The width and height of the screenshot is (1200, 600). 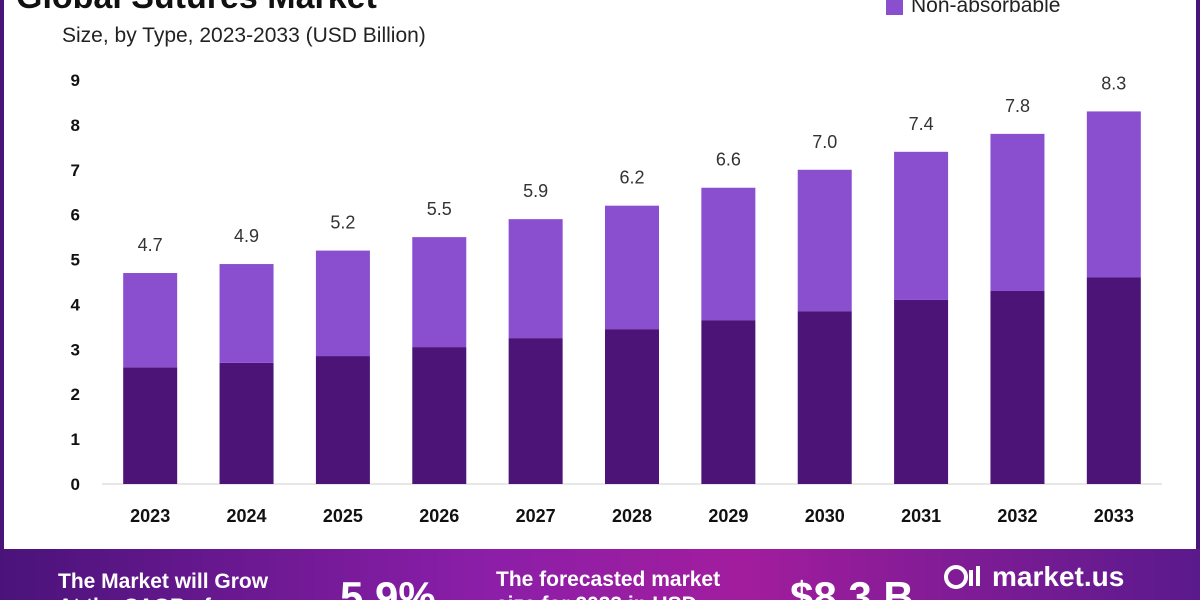 What do you see at coordinates (150, 245) in the screenshot?
I see `data-label-total: 4.7` at bounding box center [150, 245].